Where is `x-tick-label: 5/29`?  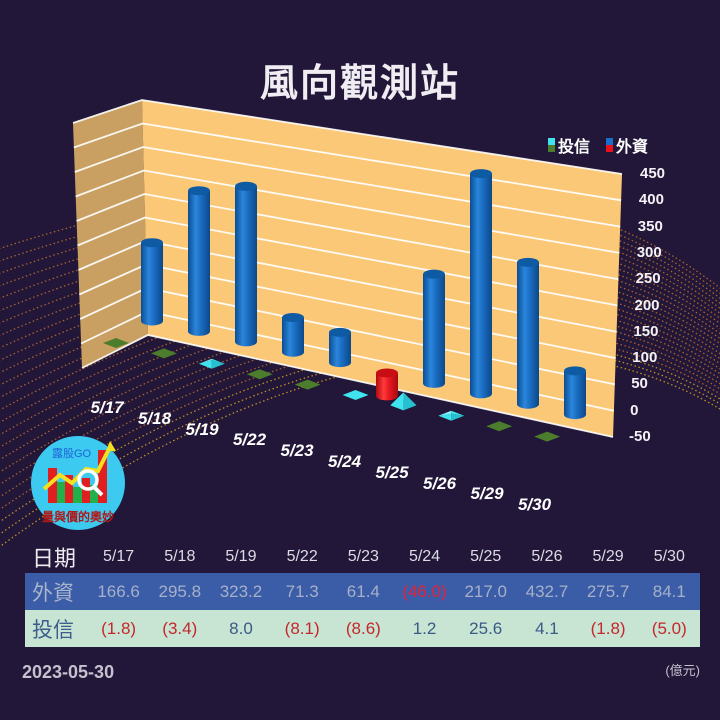
x-tick-label: 5/29 is located at coordinates (487, 494).